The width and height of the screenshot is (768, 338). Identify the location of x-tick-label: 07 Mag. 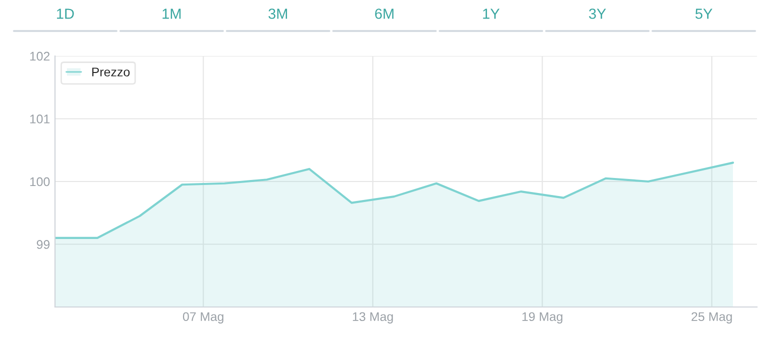
(203, 318).